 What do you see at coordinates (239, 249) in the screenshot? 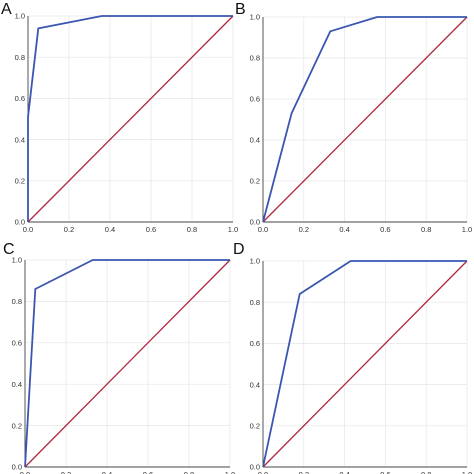
I see `panel-d-label: D` at bounding box center [239, 249].